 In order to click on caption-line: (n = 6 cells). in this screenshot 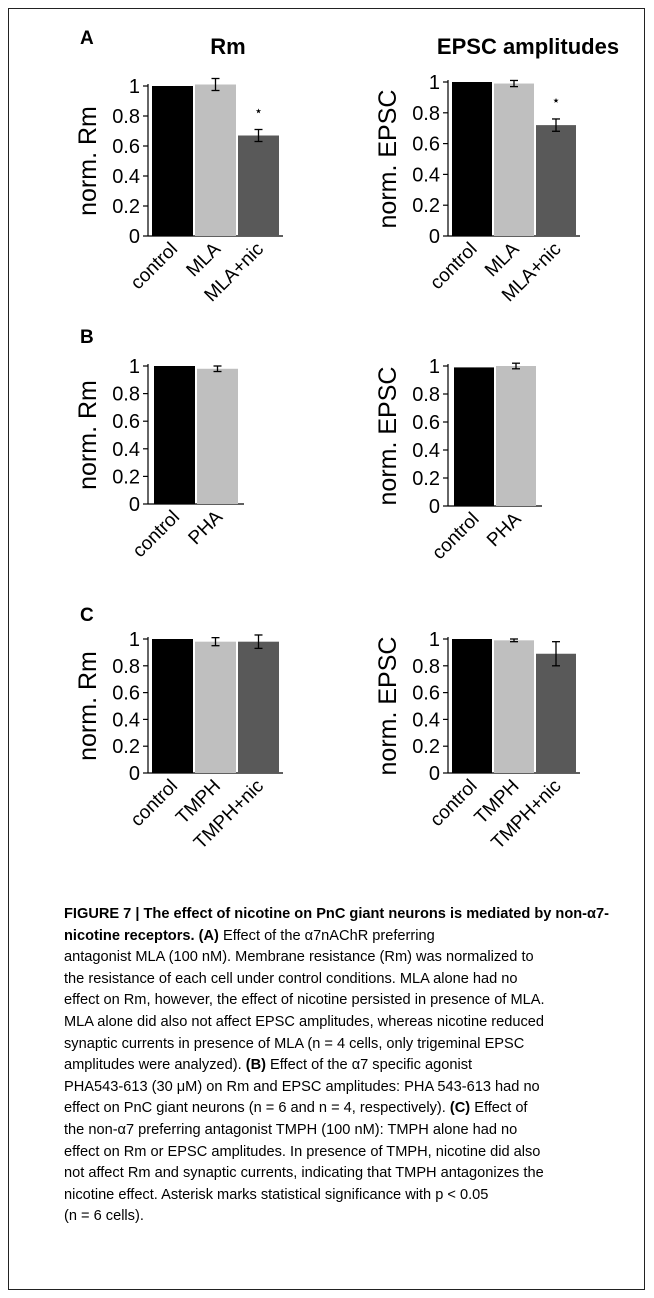, I will do `click(104, 1216)`.